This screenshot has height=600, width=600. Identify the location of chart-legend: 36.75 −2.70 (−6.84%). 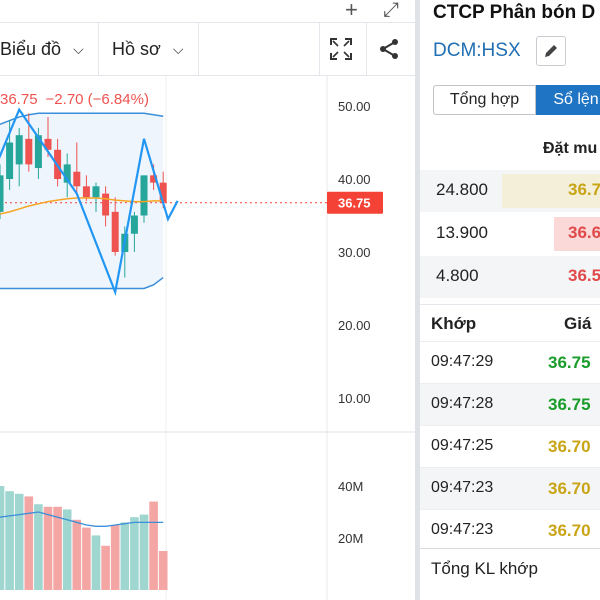
(74, 99).